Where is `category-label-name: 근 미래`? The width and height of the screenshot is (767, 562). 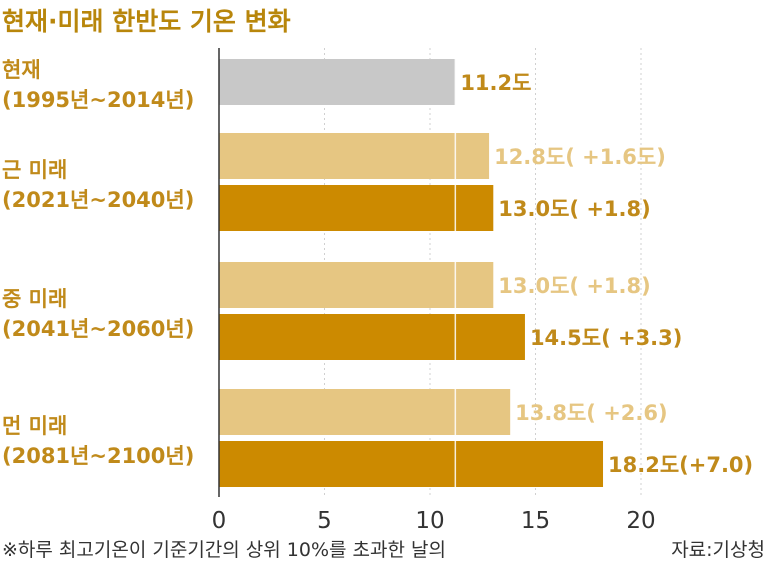
category-label-name: 근 미래 is located at coordinates (34, 170).